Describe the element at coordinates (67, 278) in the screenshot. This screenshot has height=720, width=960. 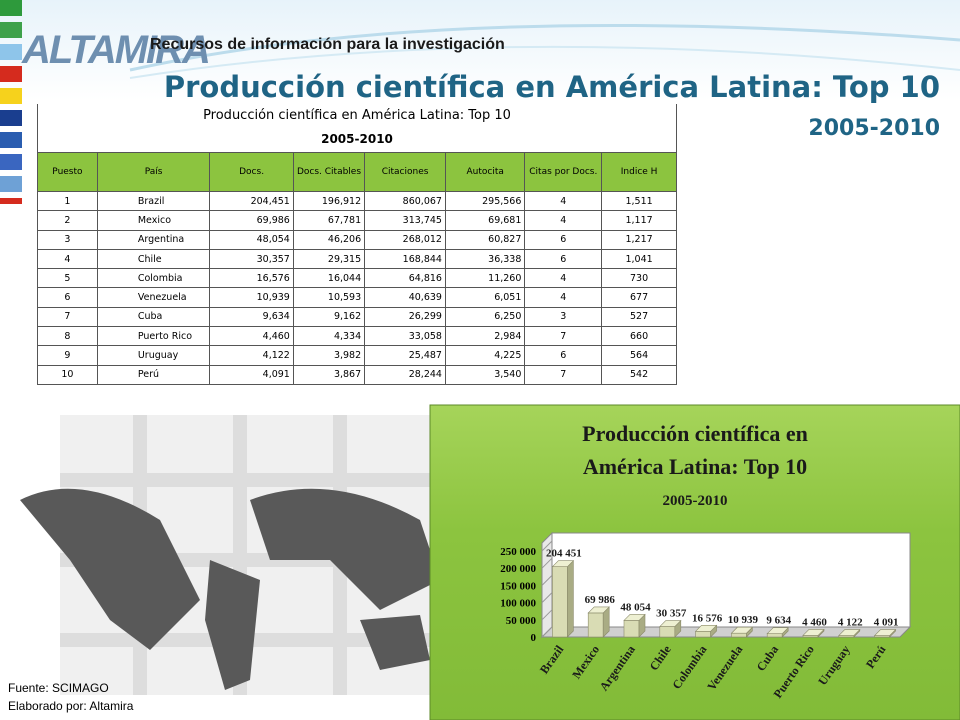
I see `table-cell: 5` at that location.